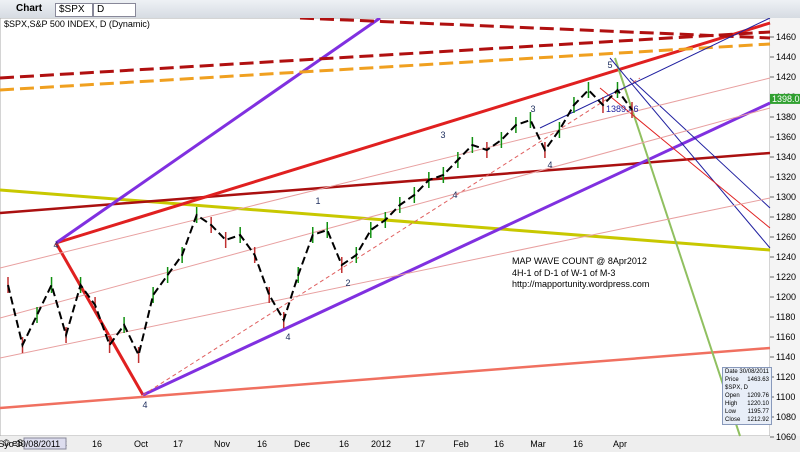 The width and height of the screenshot is (800, 452). What do you see at coordinates (786, 57) in the screenshot?
I see `y-tick-label: 1440` at bounding box center [786, 57].